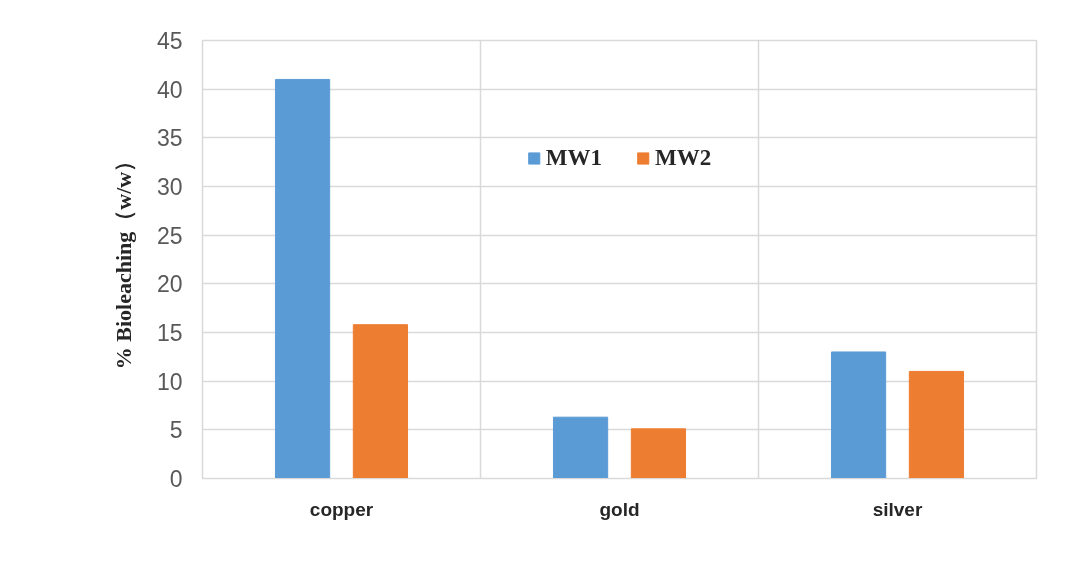 This screenshot has height=581, width=1073. Describe the element at coordinates (176, 430) in the screenshot. I see `y-tick-label: 5` at that location.